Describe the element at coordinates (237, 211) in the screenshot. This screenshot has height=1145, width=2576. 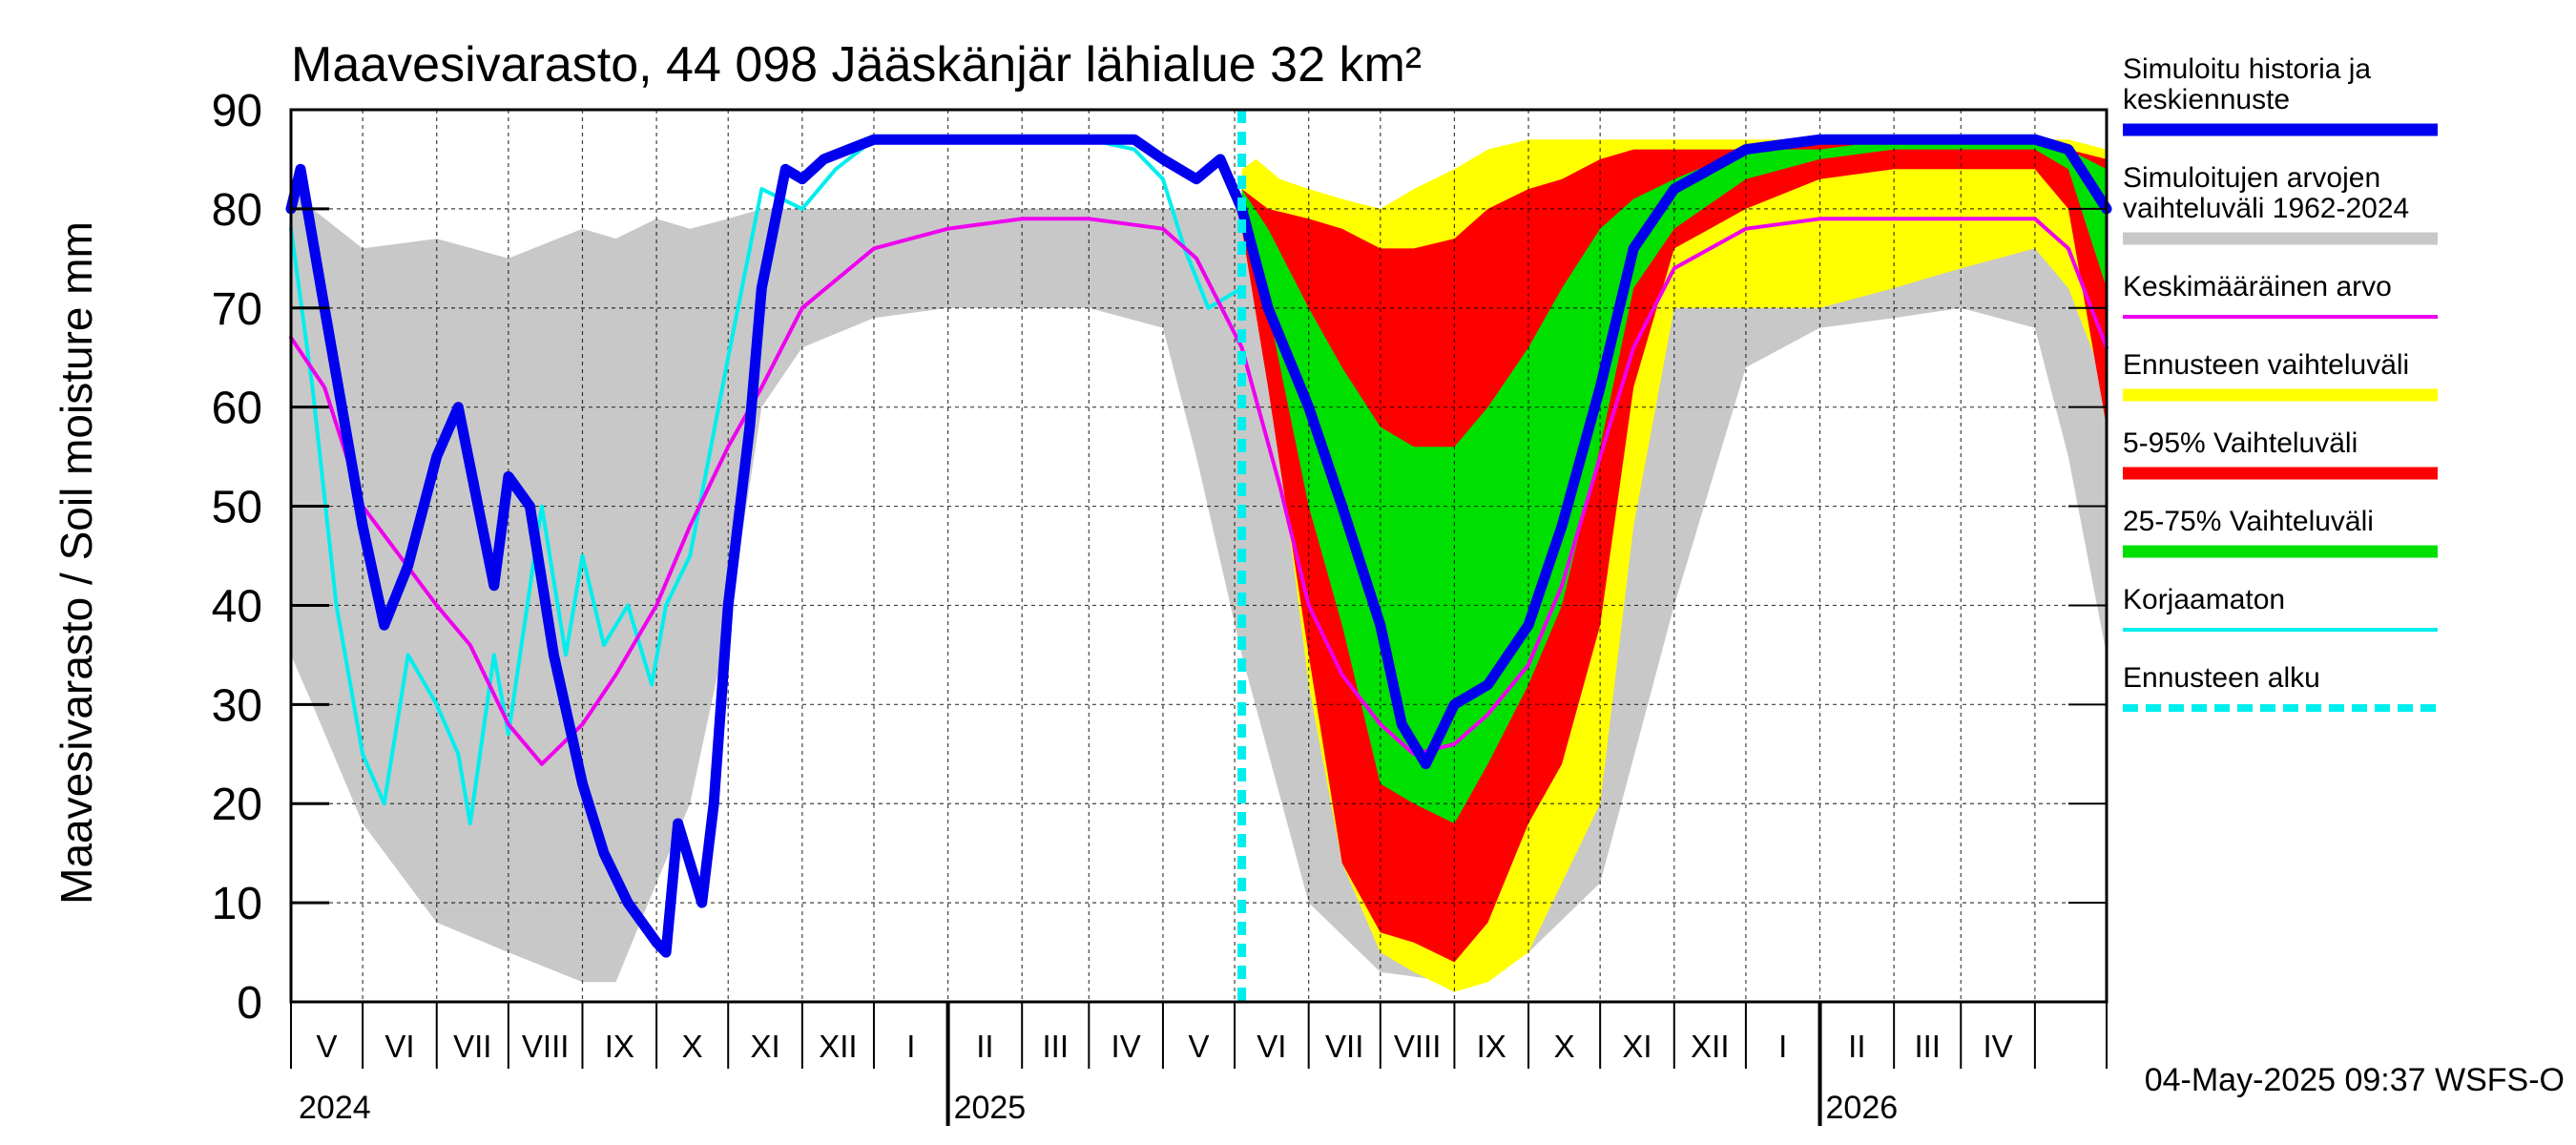
I see `y-tick-label: 80` at that location.